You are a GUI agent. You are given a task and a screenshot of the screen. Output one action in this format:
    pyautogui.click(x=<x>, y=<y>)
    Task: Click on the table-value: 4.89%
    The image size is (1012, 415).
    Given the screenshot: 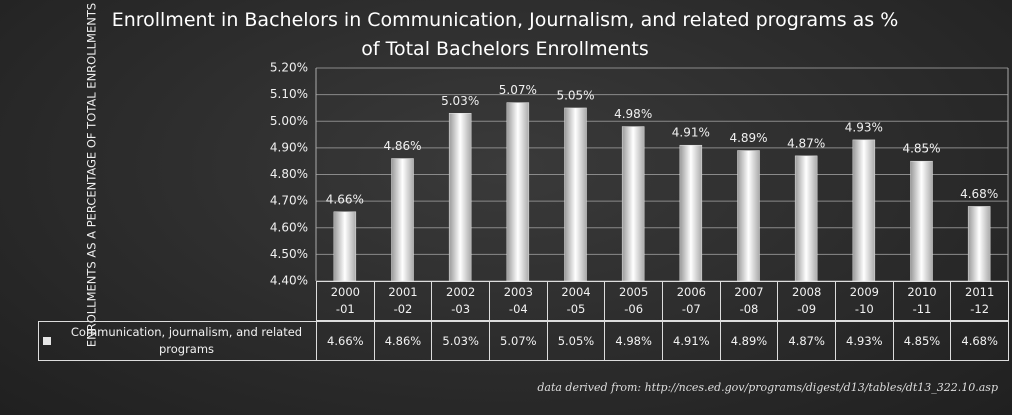 What is the action you would take?
    pyautogui.click(x=749, y=341)
    